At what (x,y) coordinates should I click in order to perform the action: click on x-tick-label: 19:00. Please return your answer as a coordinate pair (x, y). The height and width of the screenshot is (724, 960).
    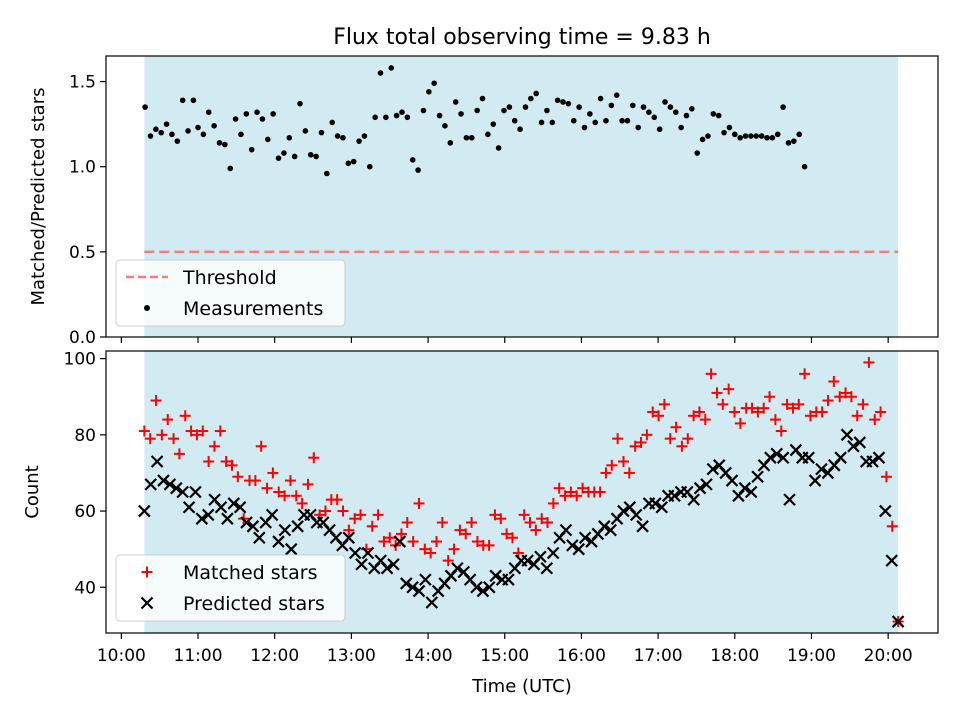
    Looking at the image, I should click on (811, 656).